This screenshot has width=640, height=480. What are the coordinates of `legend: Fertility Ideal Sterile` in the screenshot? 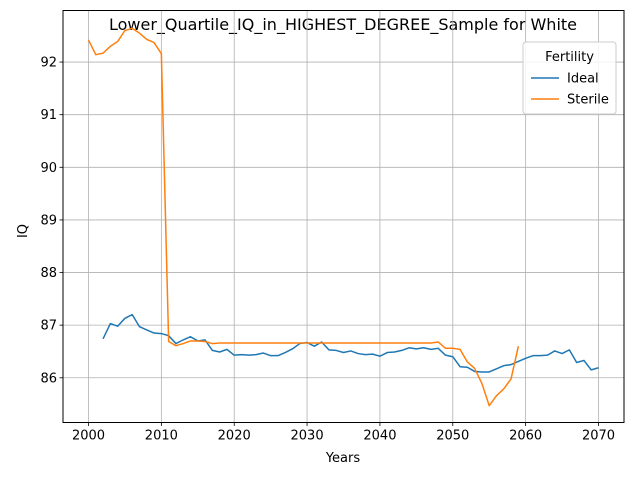 It's located at (569, 78).